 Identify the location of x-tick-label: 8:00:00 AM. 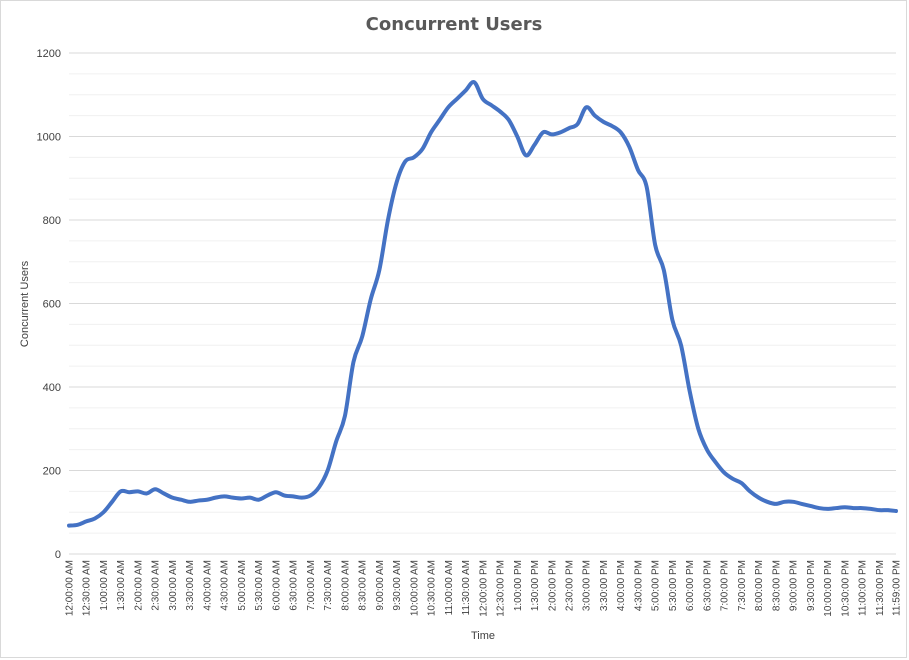
(345, 585).